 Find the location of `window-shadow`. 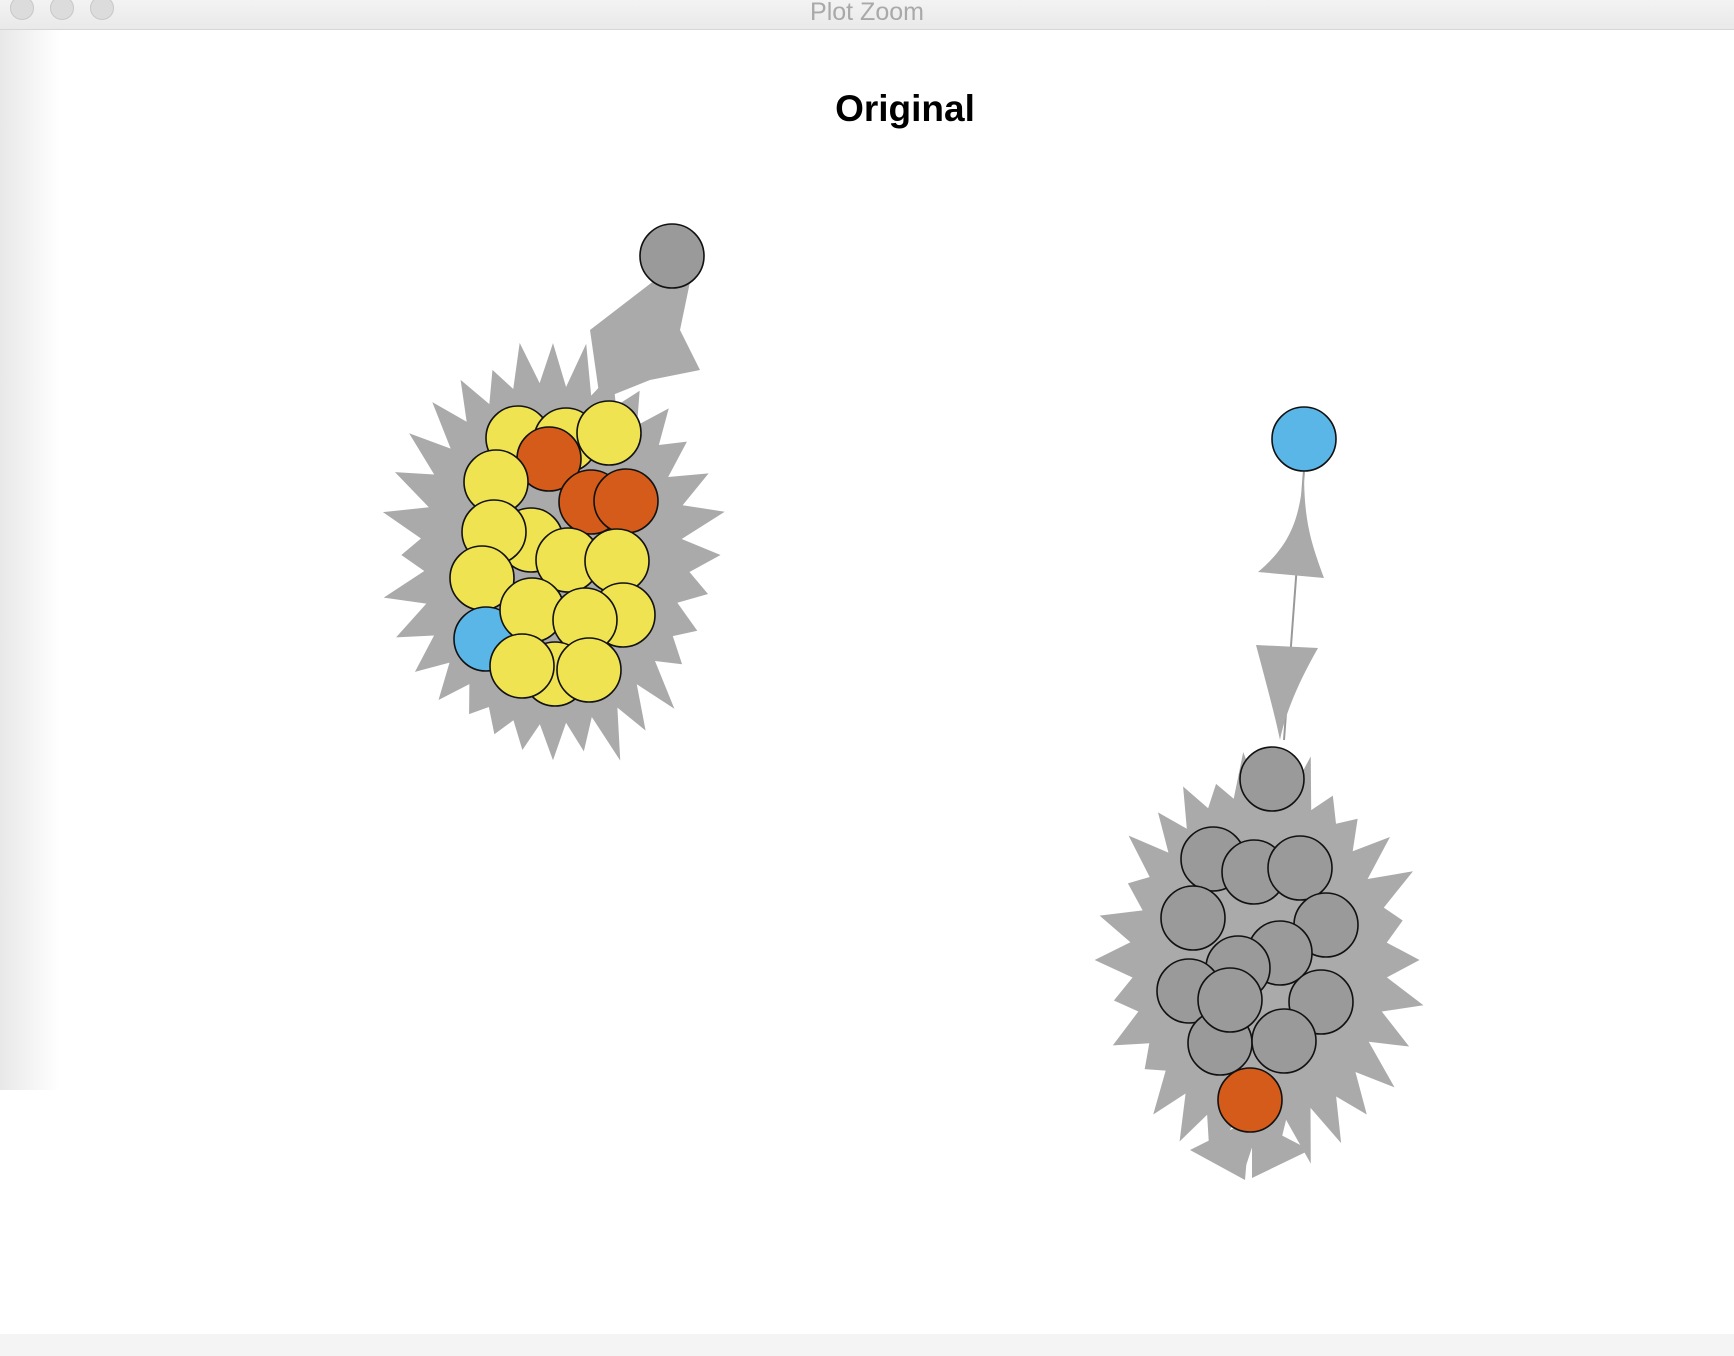

window-shadow is located at coordinates (30, 560).